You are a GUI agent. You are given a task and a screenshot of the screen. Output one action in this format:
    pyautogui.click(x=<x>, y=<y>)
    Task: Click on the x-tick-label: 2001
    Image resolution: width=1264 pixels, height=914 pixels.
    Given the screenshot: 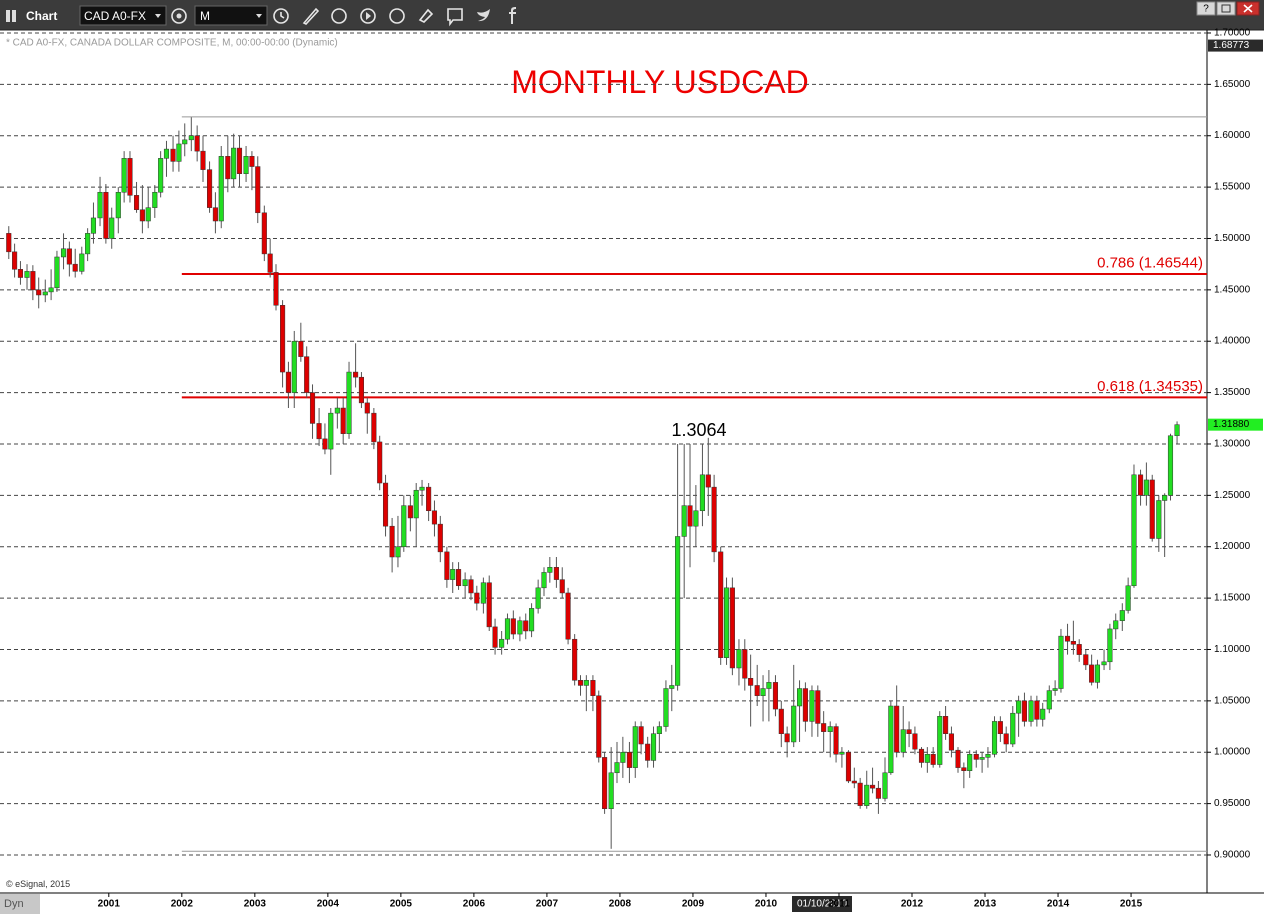 What is the action you would take?
    pyautogui.click(x=109, y=904)
    